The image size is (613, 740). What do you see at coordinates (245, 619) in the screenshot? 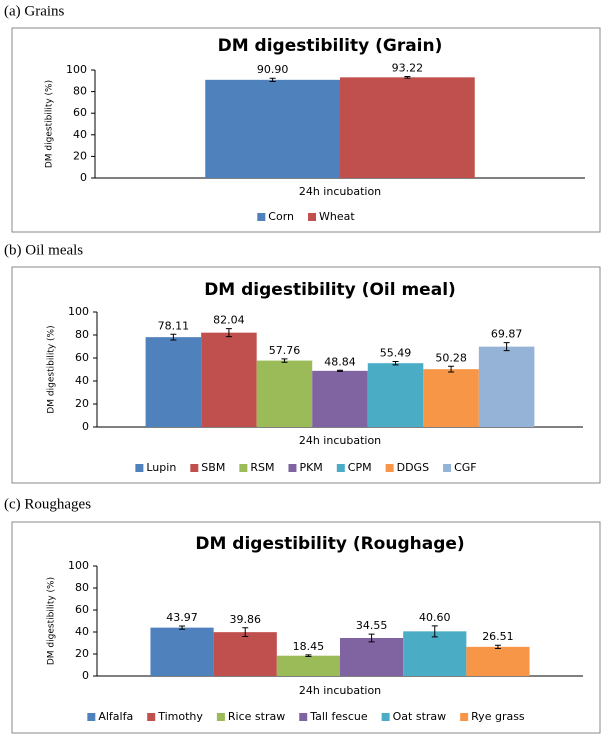
I see `value-label: 39.86` at bounding box center [245, 619].